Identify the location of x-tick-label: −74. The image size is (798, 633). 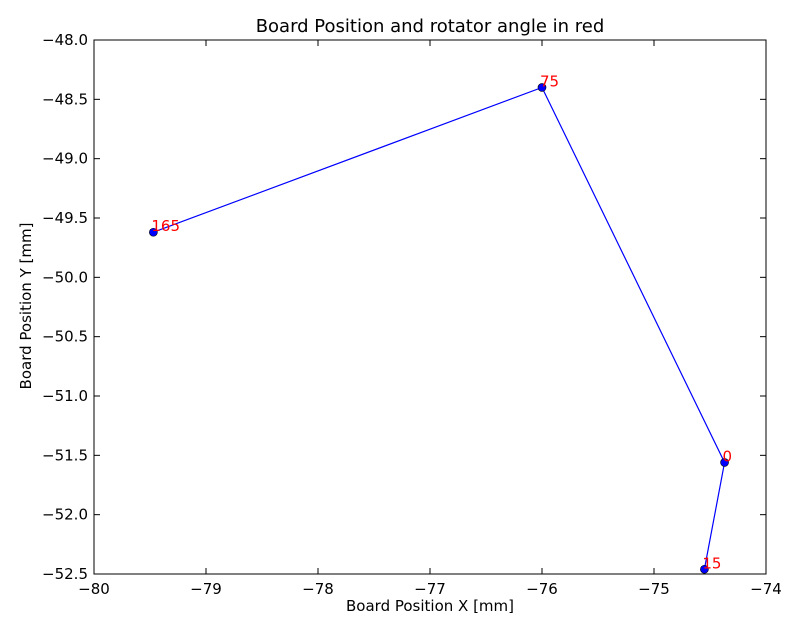
(766, 589).